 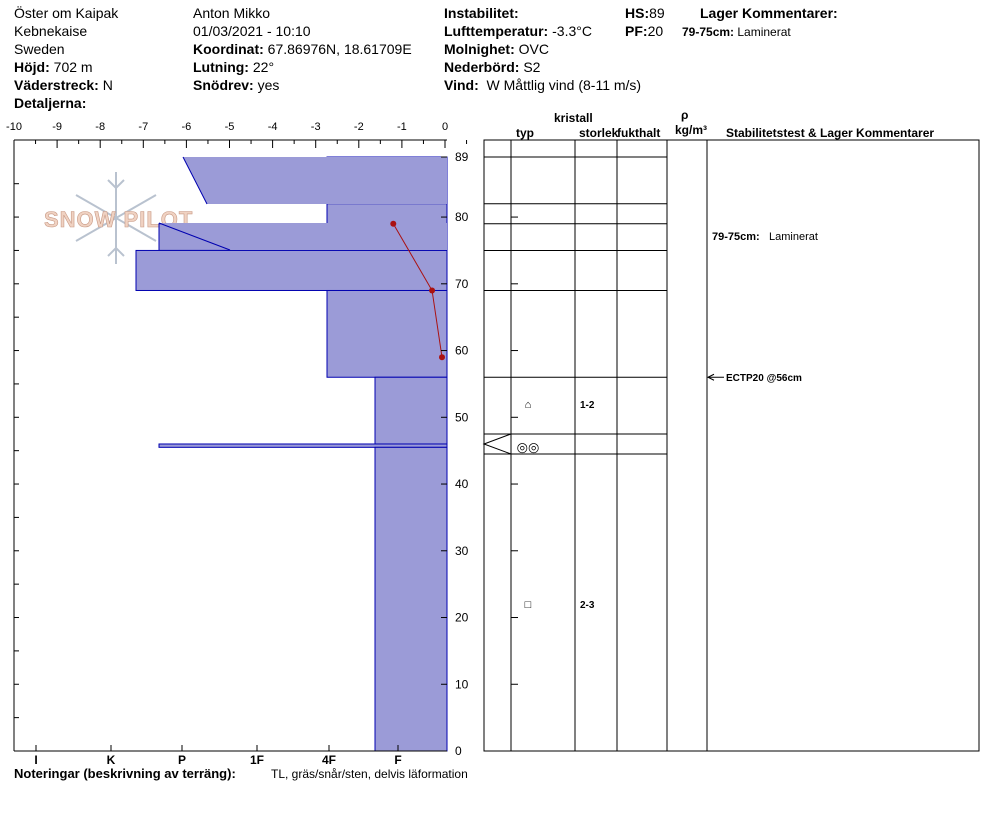 What do you see at coordinates (458, 751) in the screenshot?
I see `y-tick-label: 0` at bounding box center [458, 751].